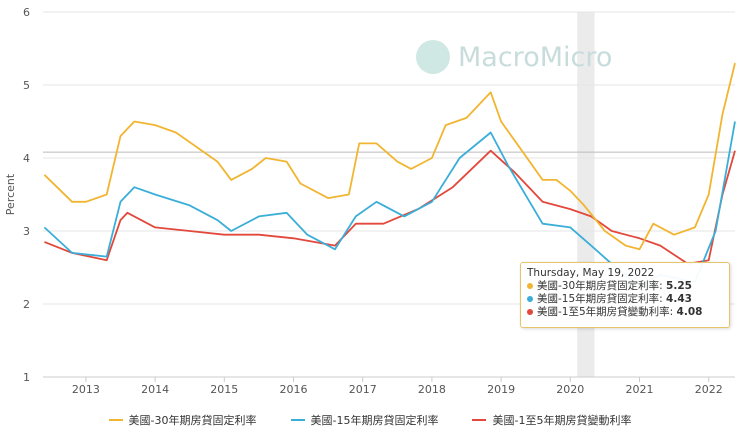 This screenshot has width=740, height=432. I want to click on x-tick-label: 2016, so click(294, 389).